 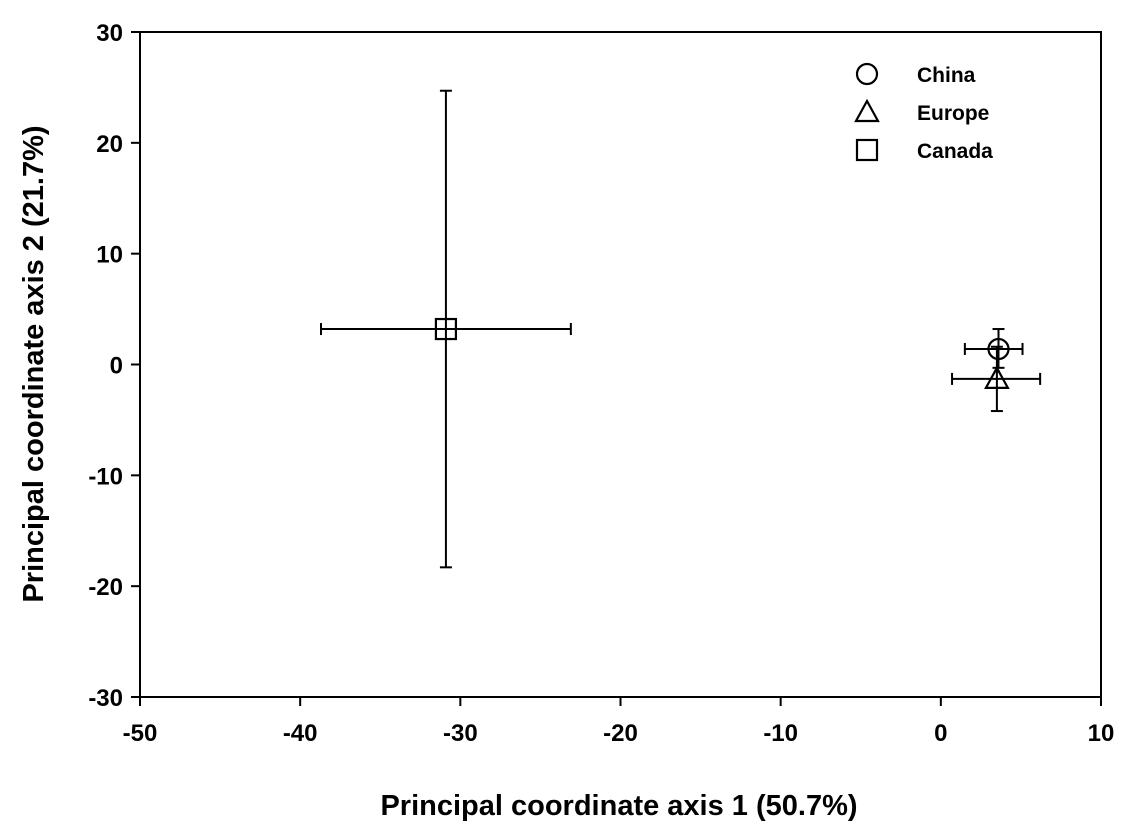 I want to click on y-tick-label: 20, so click(x=109, y=144).